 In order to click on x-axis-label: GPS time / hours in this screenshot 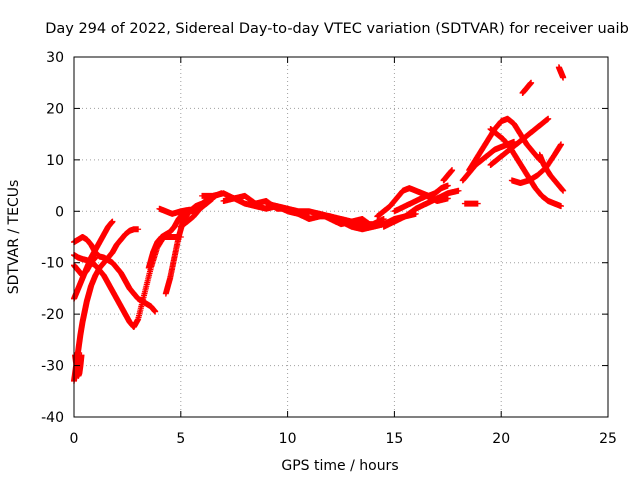, I will do `click(339, 466)`.